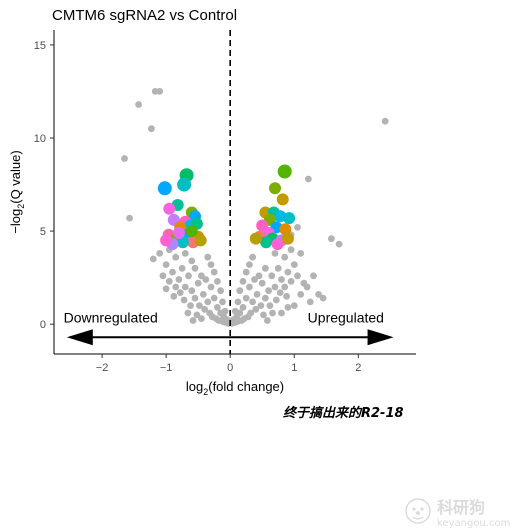  What do you see at coordinates (43, 325) in the screenshot?
I see `y-tick-label: 0` at bounding box center [43, 325].